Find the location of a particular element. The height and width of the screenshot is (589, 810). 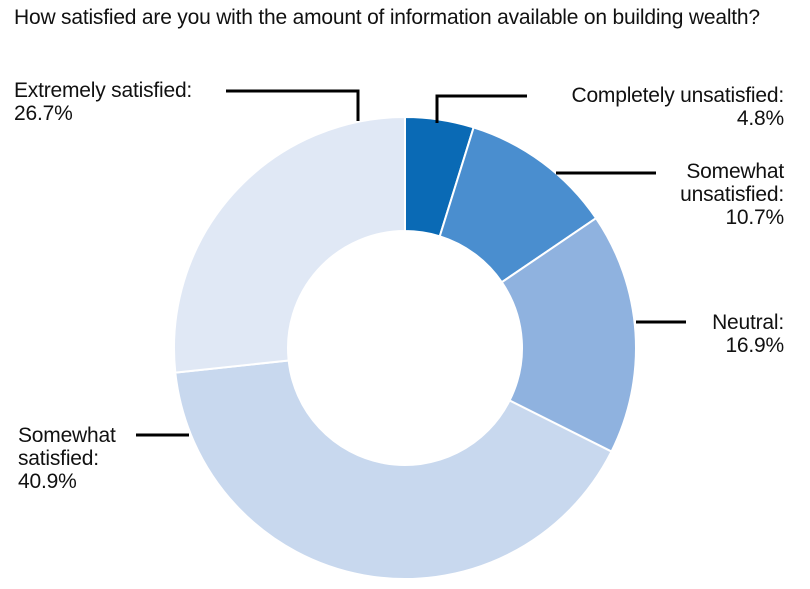

slice-extremely-satisfied is located at coordinates (289, 244).